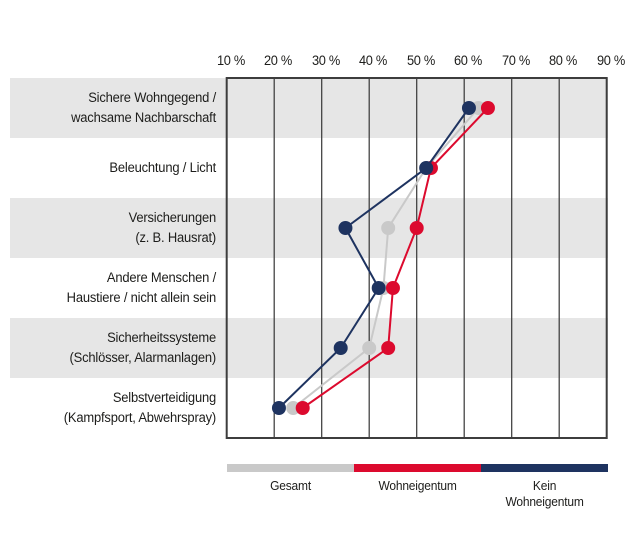 This screenshot has height=538, width=640. Describe the element at coordinates (515, 60) in the screenshot. I see `x-tick-label-70: 70 %` at that location.